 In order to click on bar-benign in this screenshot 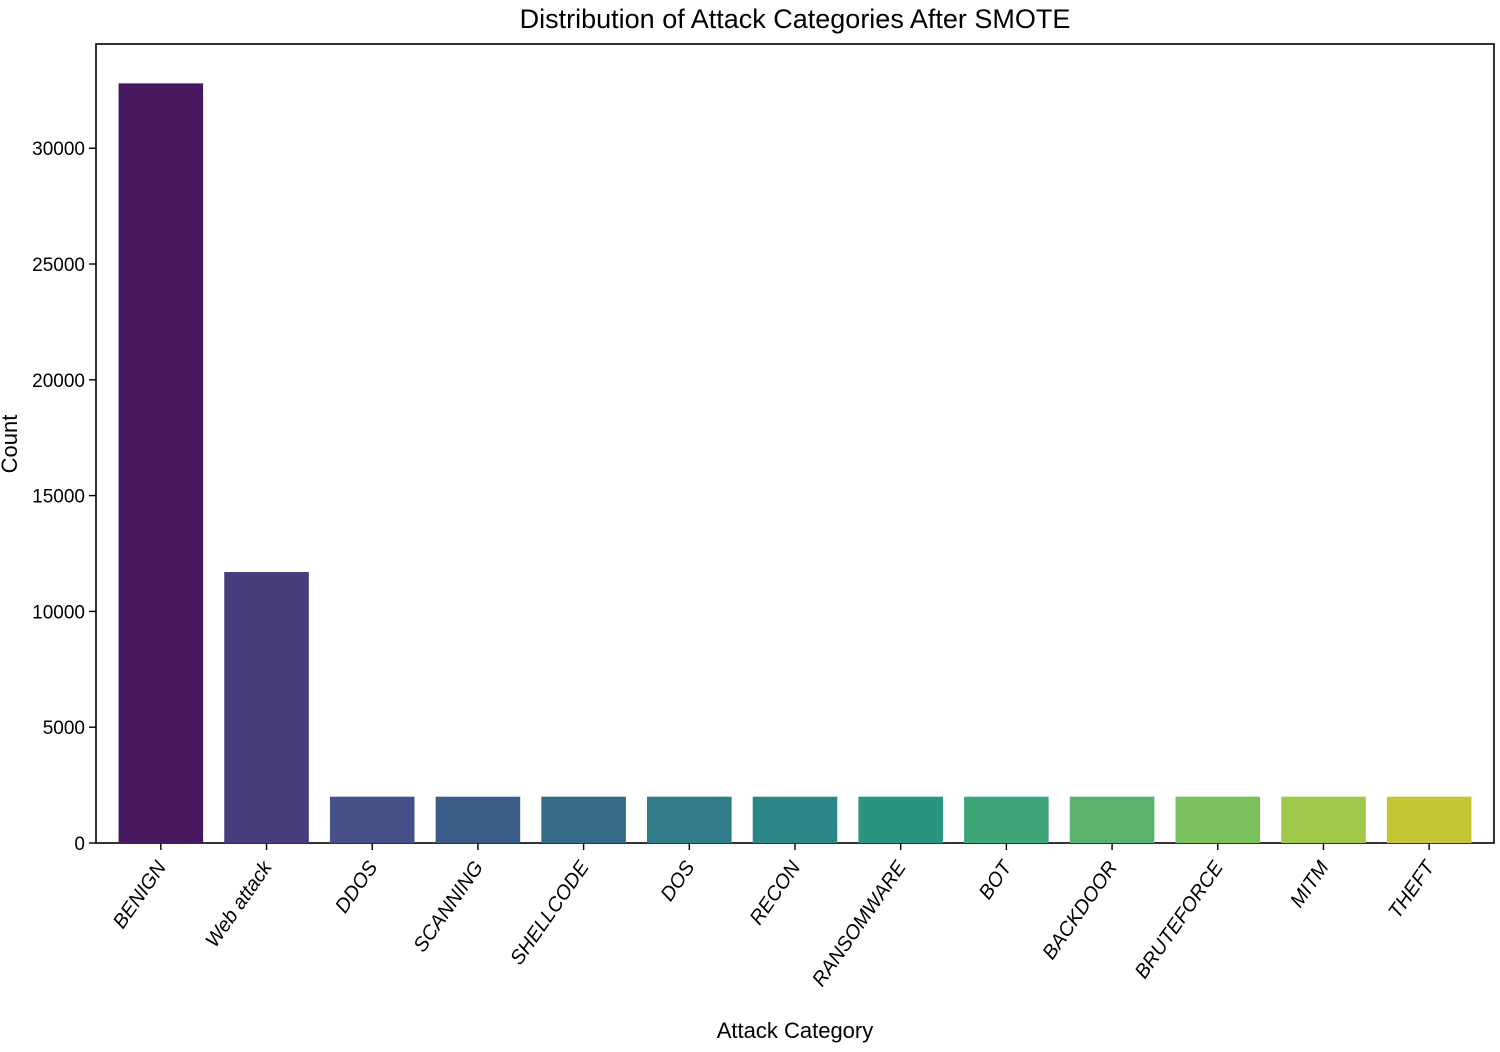, I will do `click(161, 463)`.